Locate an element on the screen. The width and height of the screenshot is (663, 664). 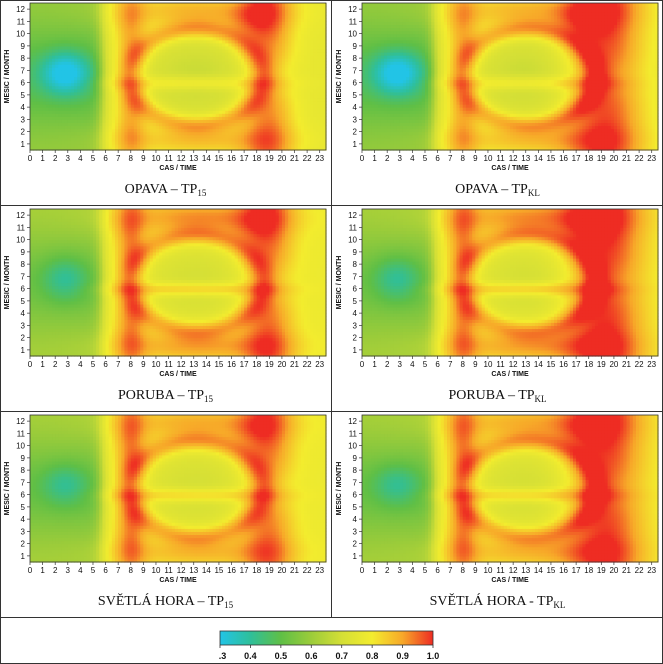
x-tick-label: 7 is located at coordinates (118, 158).